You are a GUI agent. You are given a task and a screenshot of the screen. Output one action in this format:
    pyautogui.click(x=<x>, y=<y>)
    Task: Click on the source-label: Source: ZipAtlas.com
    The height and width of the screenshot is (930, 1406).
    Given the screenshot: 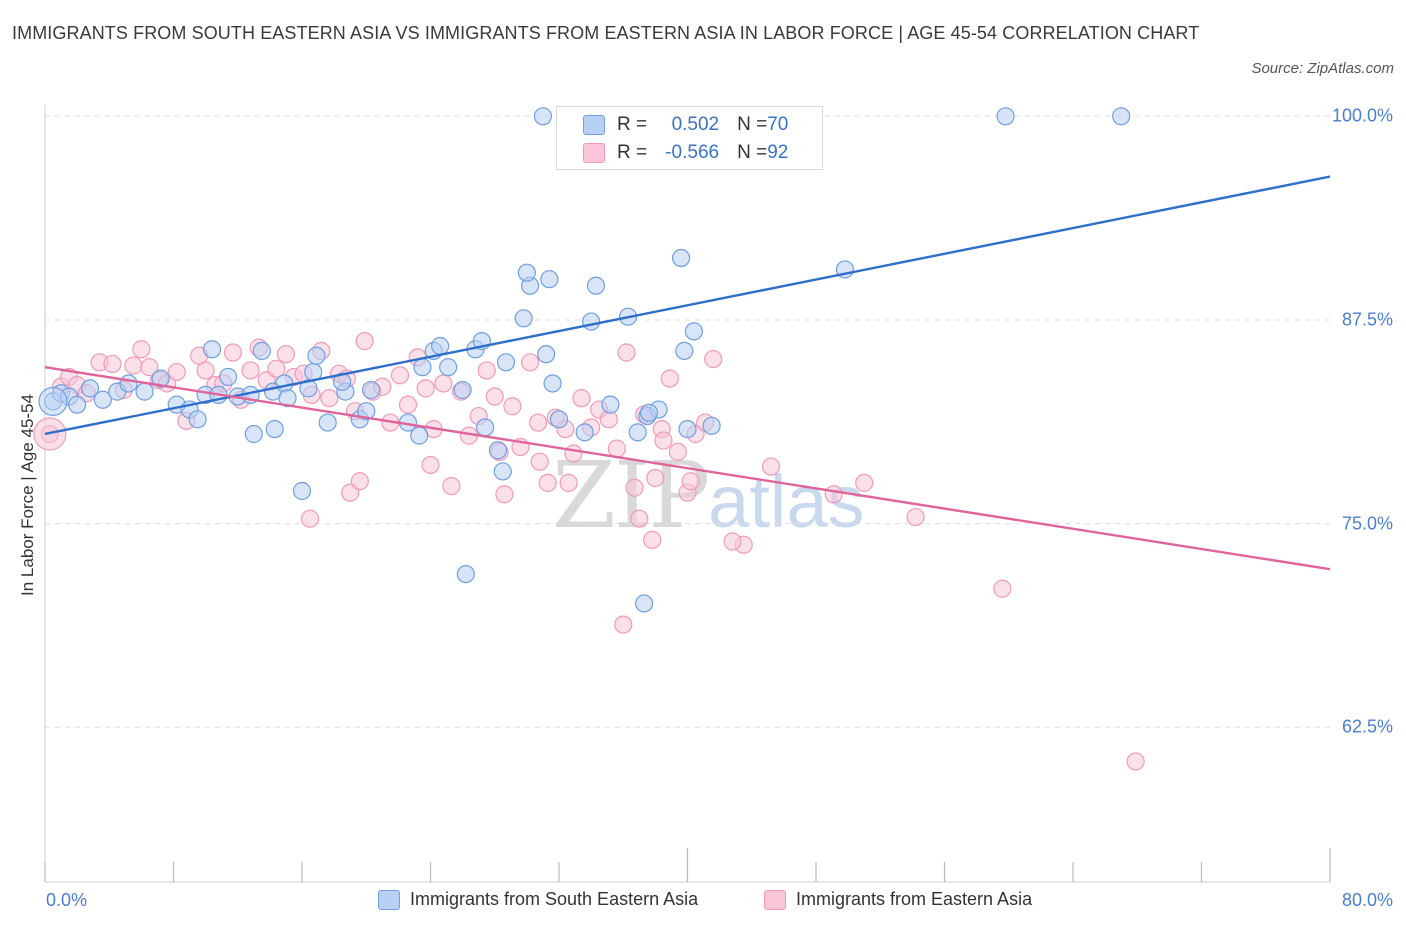 What is the action you would take?
    pyautogui.click(x=1322, y=68)
    